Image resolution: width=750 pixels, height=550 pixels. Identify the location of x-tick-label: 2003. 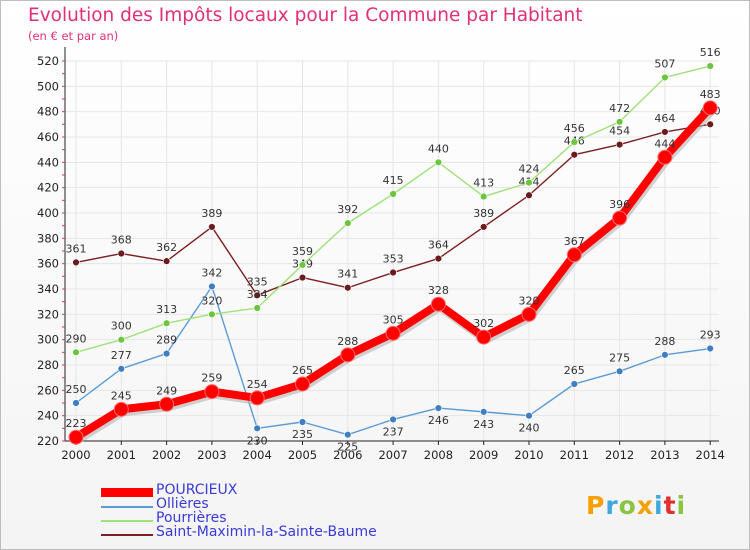
(211, 455).